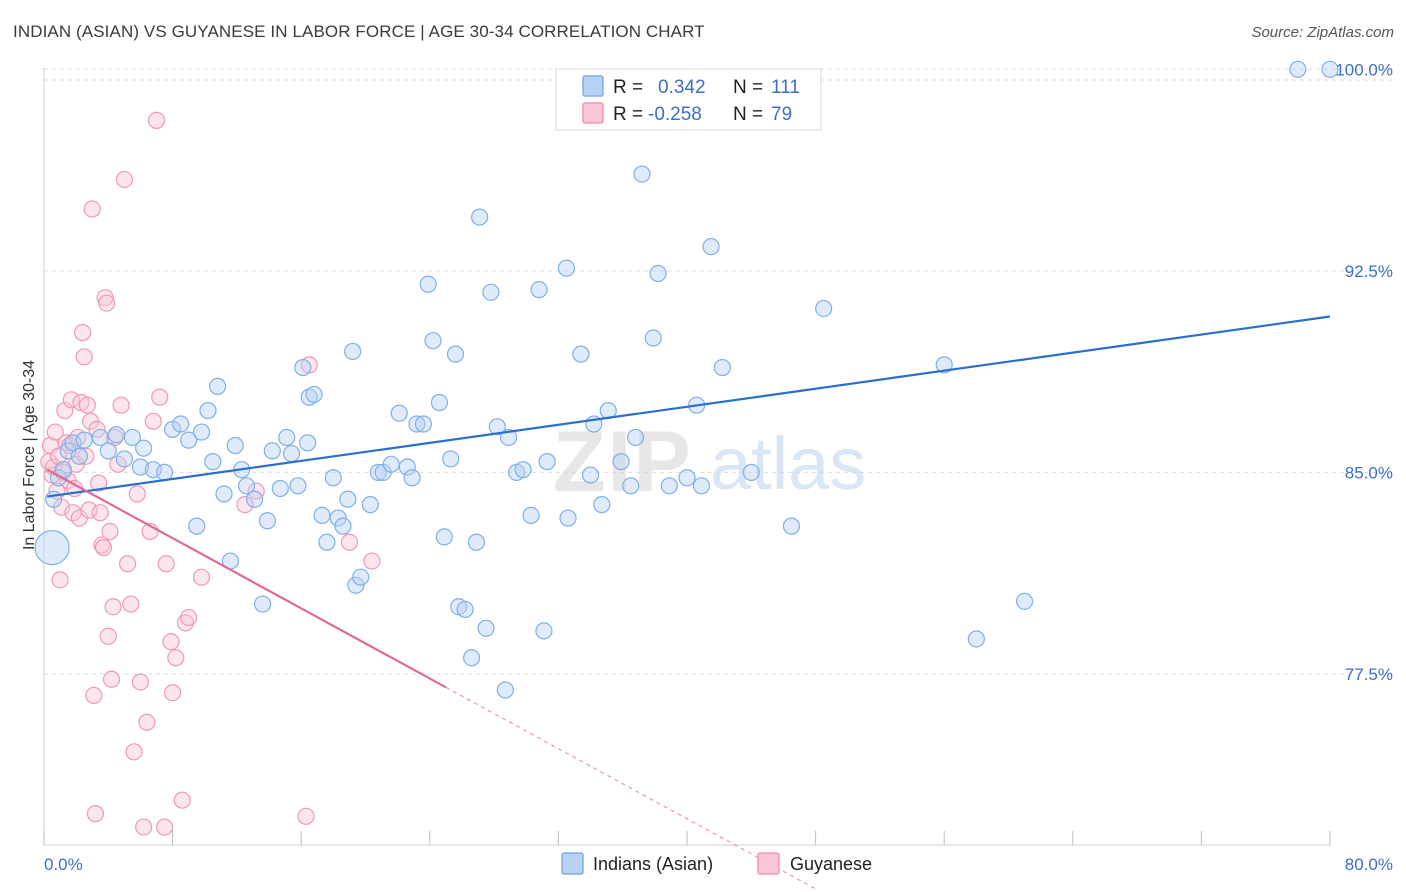 The image size is (1406, 892). Describe the element at coordinates (1369, 674) in the screenshot. I see `y-tick-label-0: 77.5%` at that location.